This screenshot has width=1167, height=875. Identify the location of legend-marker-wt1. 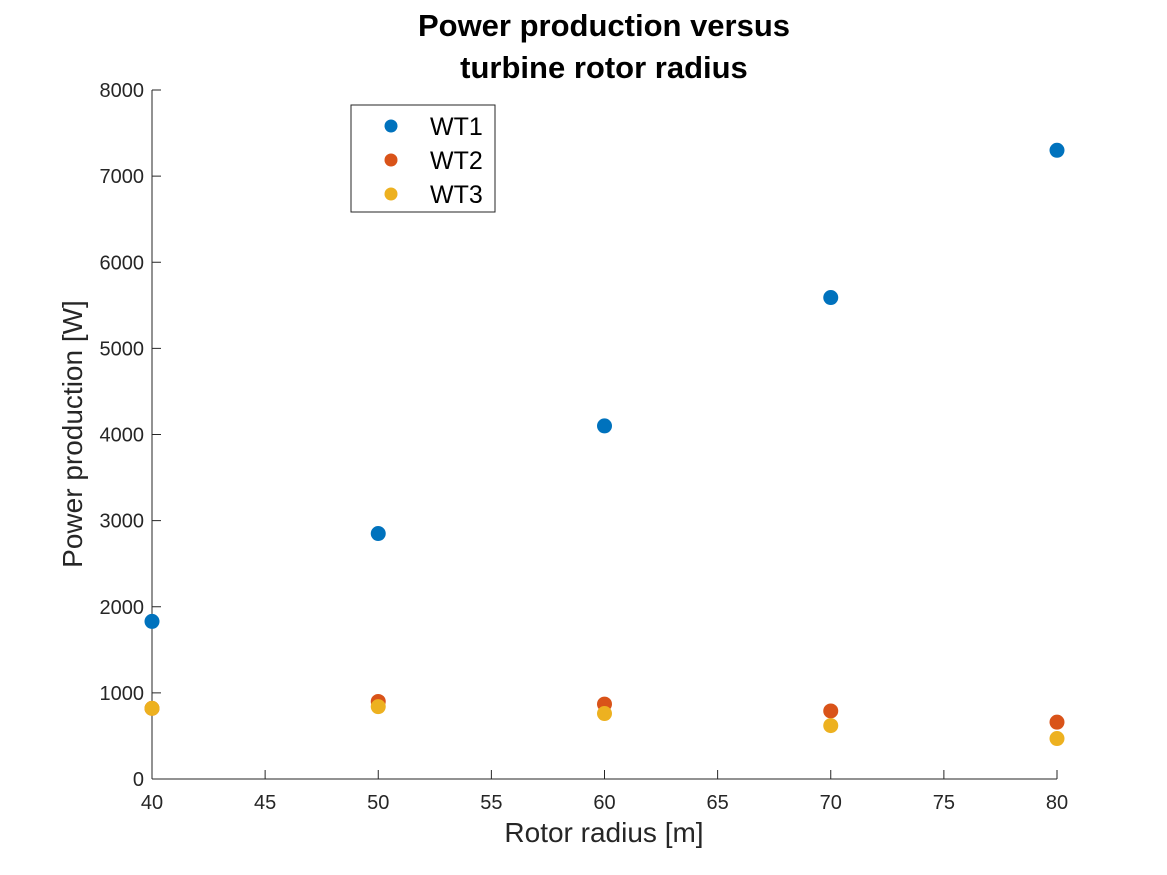
(391, 126).